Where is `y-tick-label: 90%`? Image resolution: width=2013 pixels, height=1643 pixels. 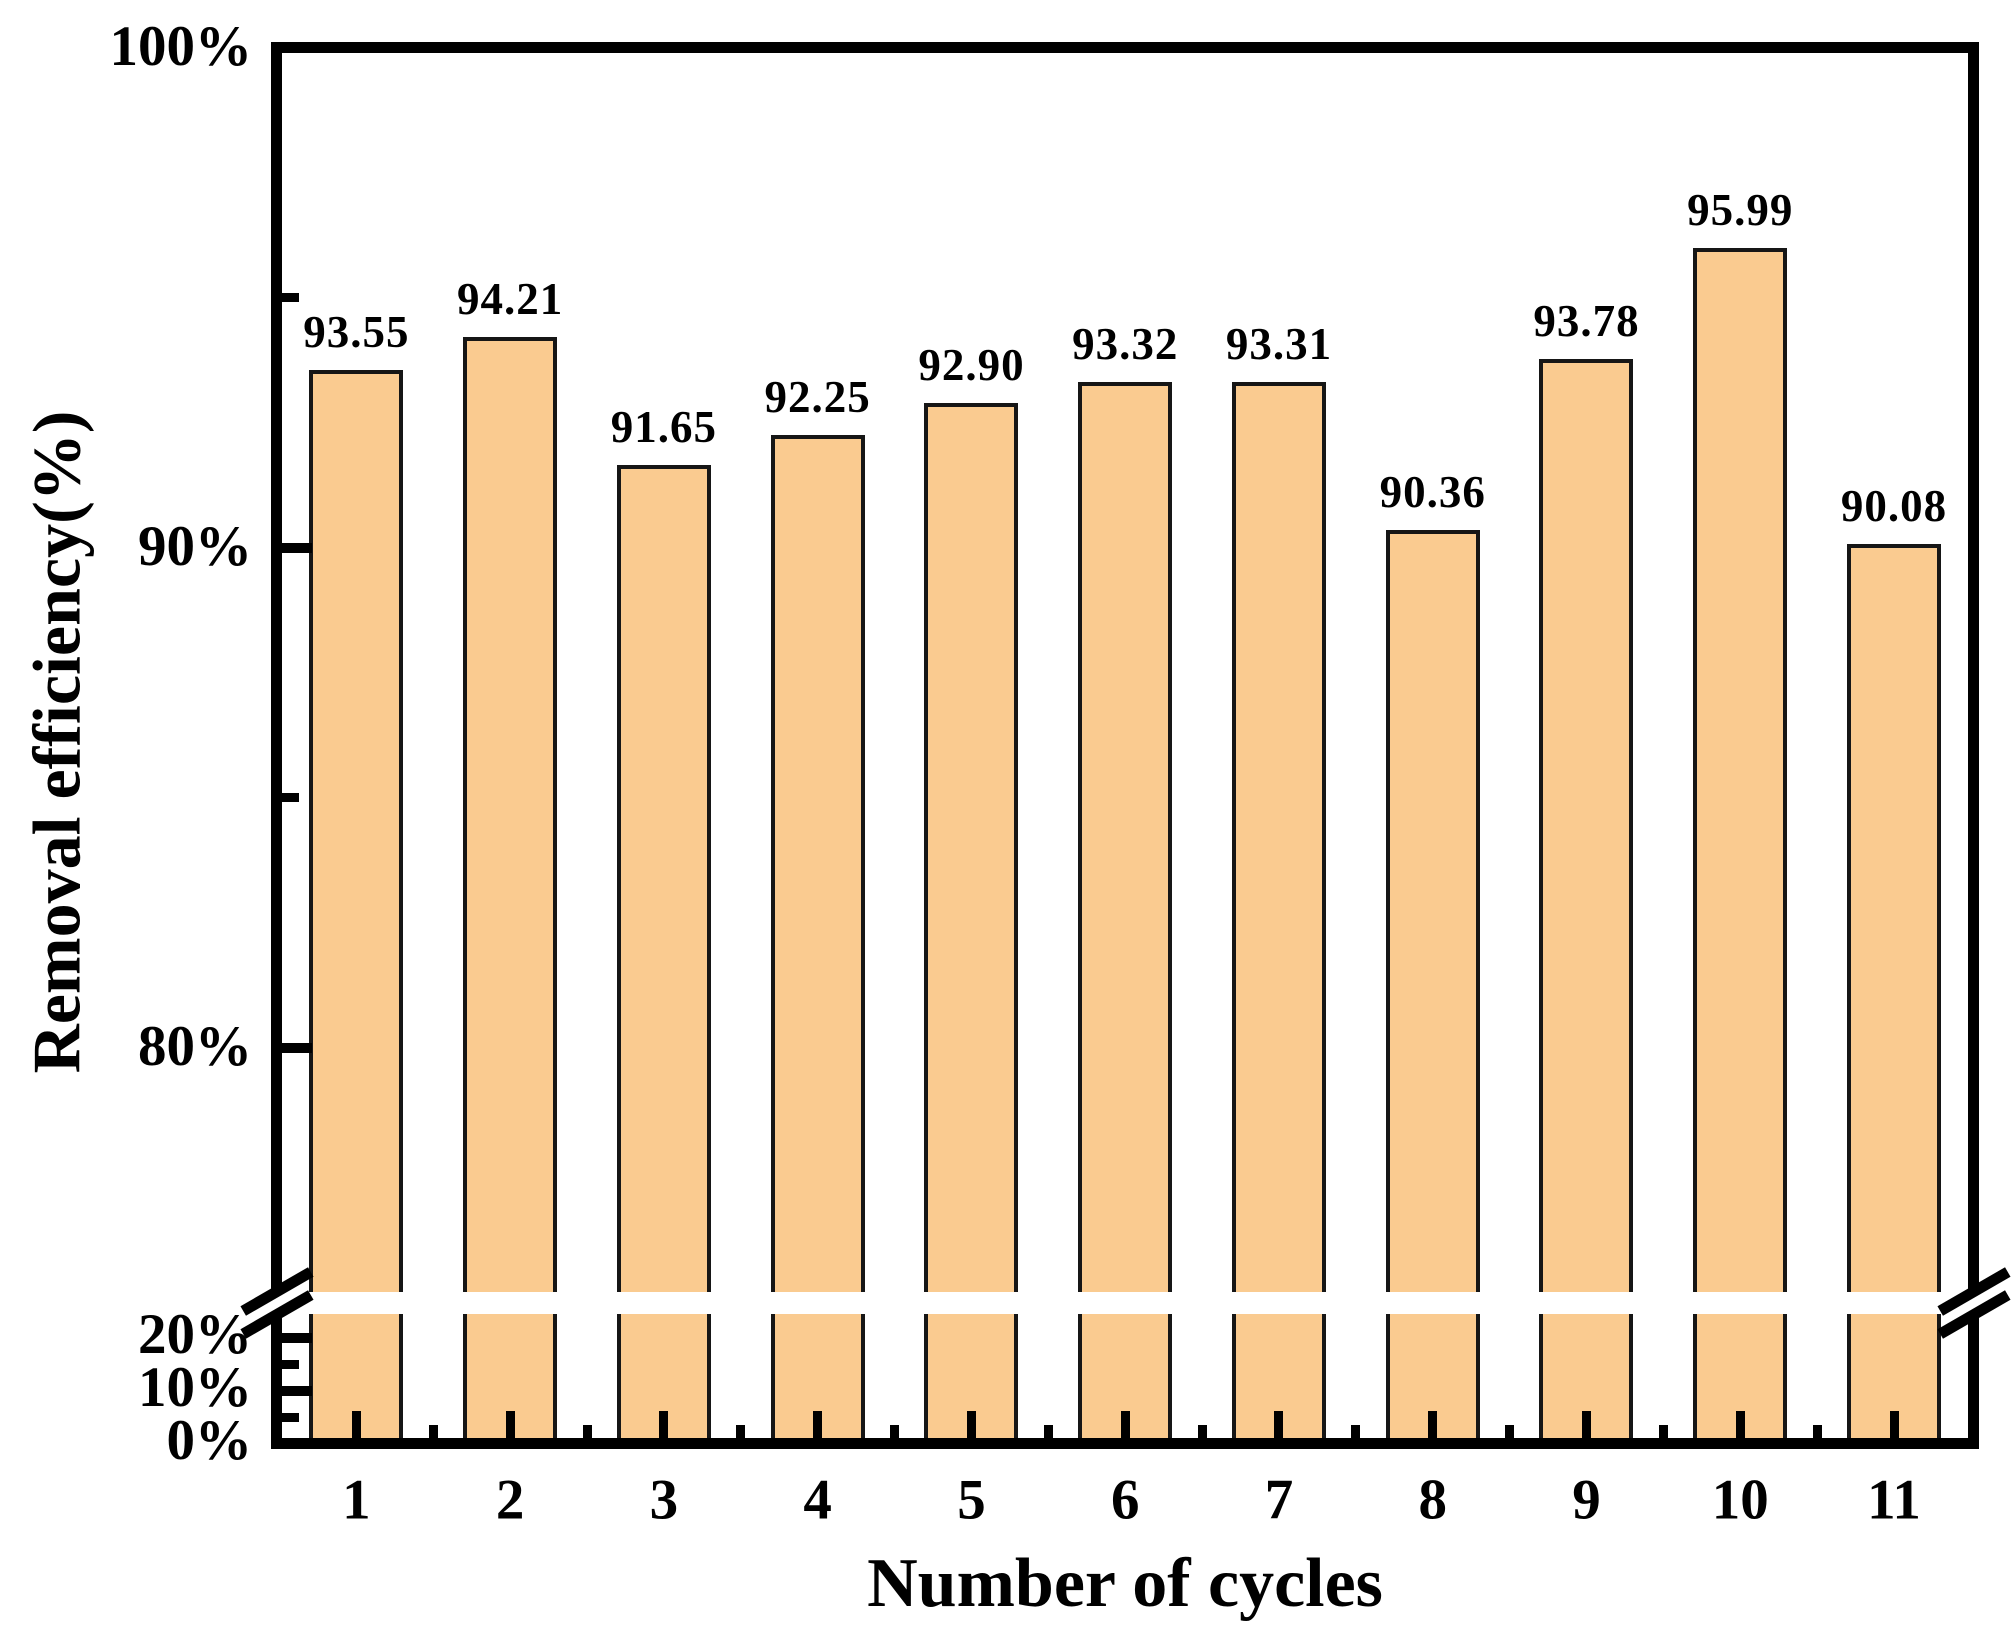 y-tick-label: 90% is located at coordinates (195, 546).